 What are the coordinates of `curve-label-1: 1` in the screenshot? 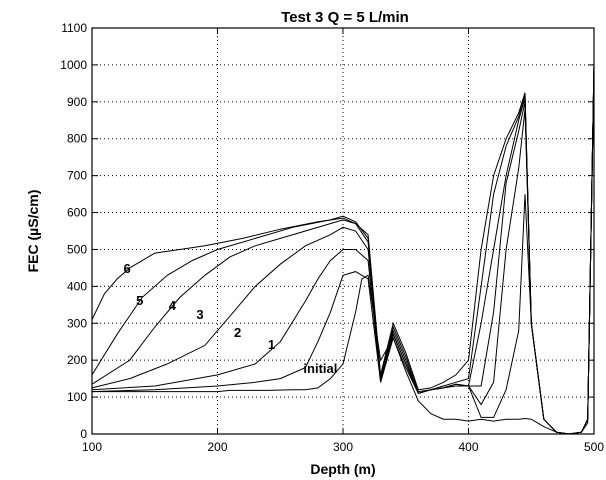 It's located at (271, 344).